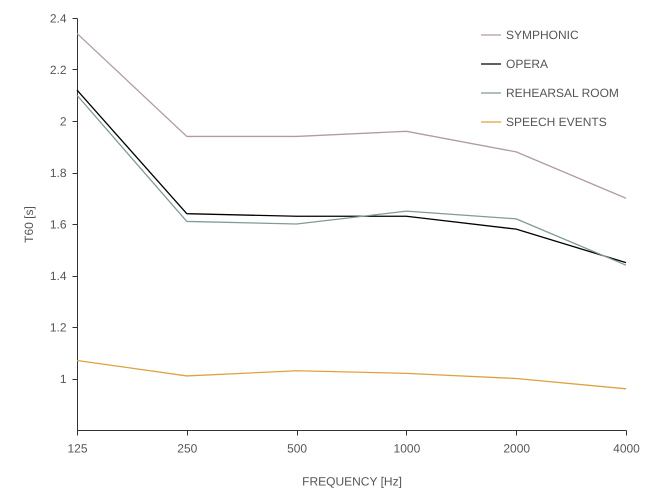 The height and width of the screenshot is (501, 656). Describe the element at coordinates (297, 449) in the screenshot. I see `x-tick-label: 500` at that location.